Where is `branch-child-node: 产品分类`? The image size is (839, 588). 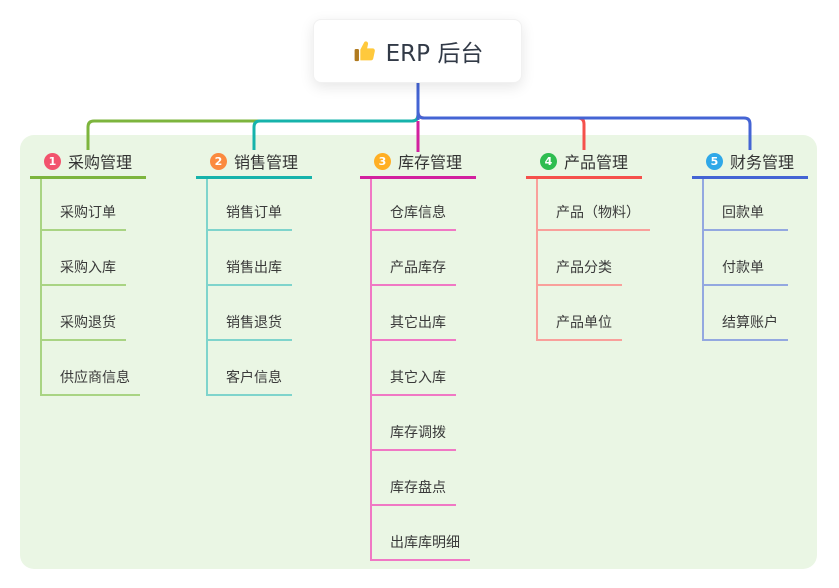 branch-child-node: 产品分类 is located at coordinates (579, 273).